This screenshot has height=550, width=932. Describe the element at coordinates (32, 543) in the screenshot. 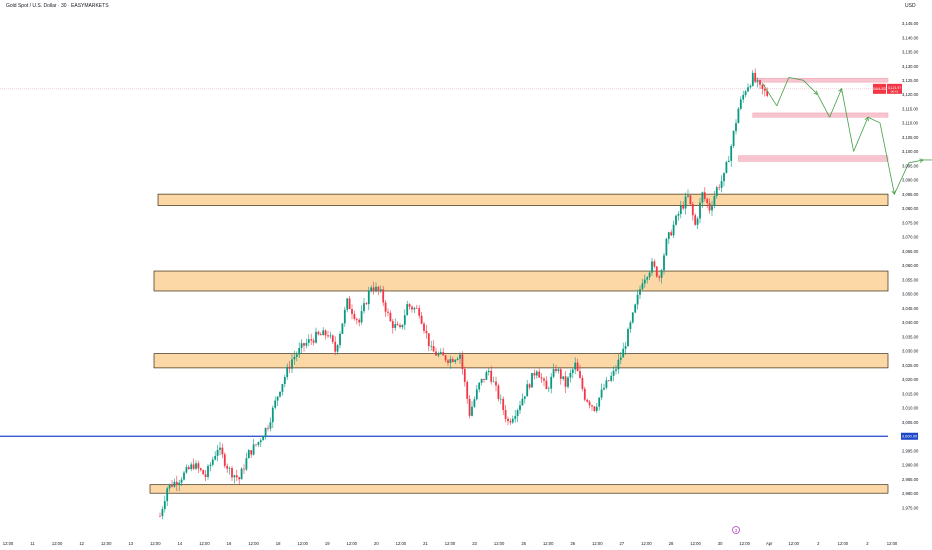

I see `x-tick-label: 11` at that location.